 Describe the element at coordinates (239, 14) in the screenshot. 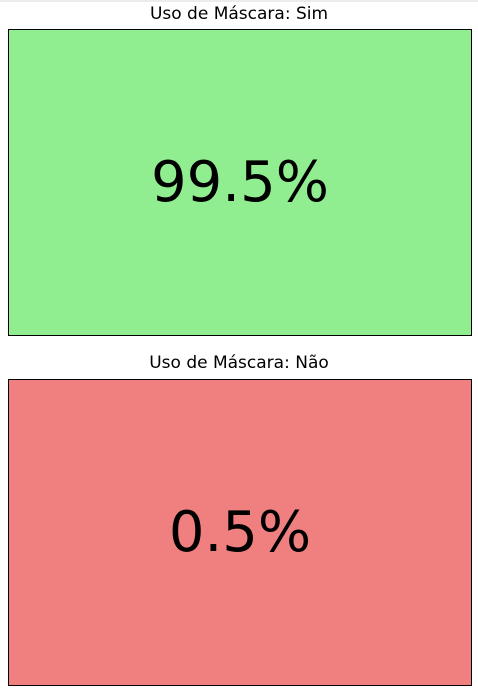

I see `panel-title-sim: Uso de Máscara: Sim` at that location.